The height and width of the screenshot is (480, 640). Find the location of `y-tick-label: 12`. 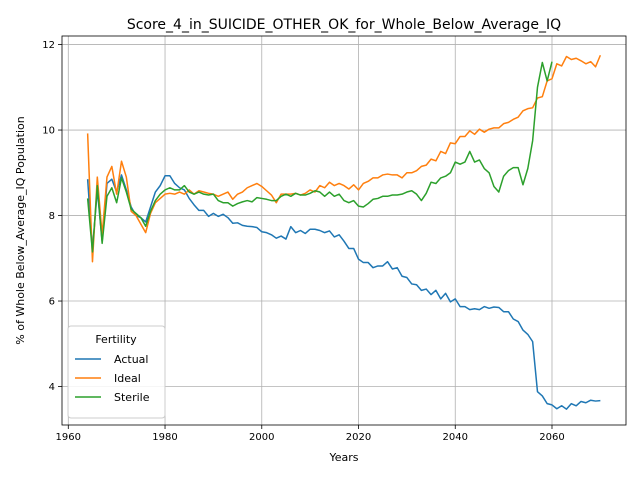

y-tick-label: 12 is located at coordinates (48, 45).